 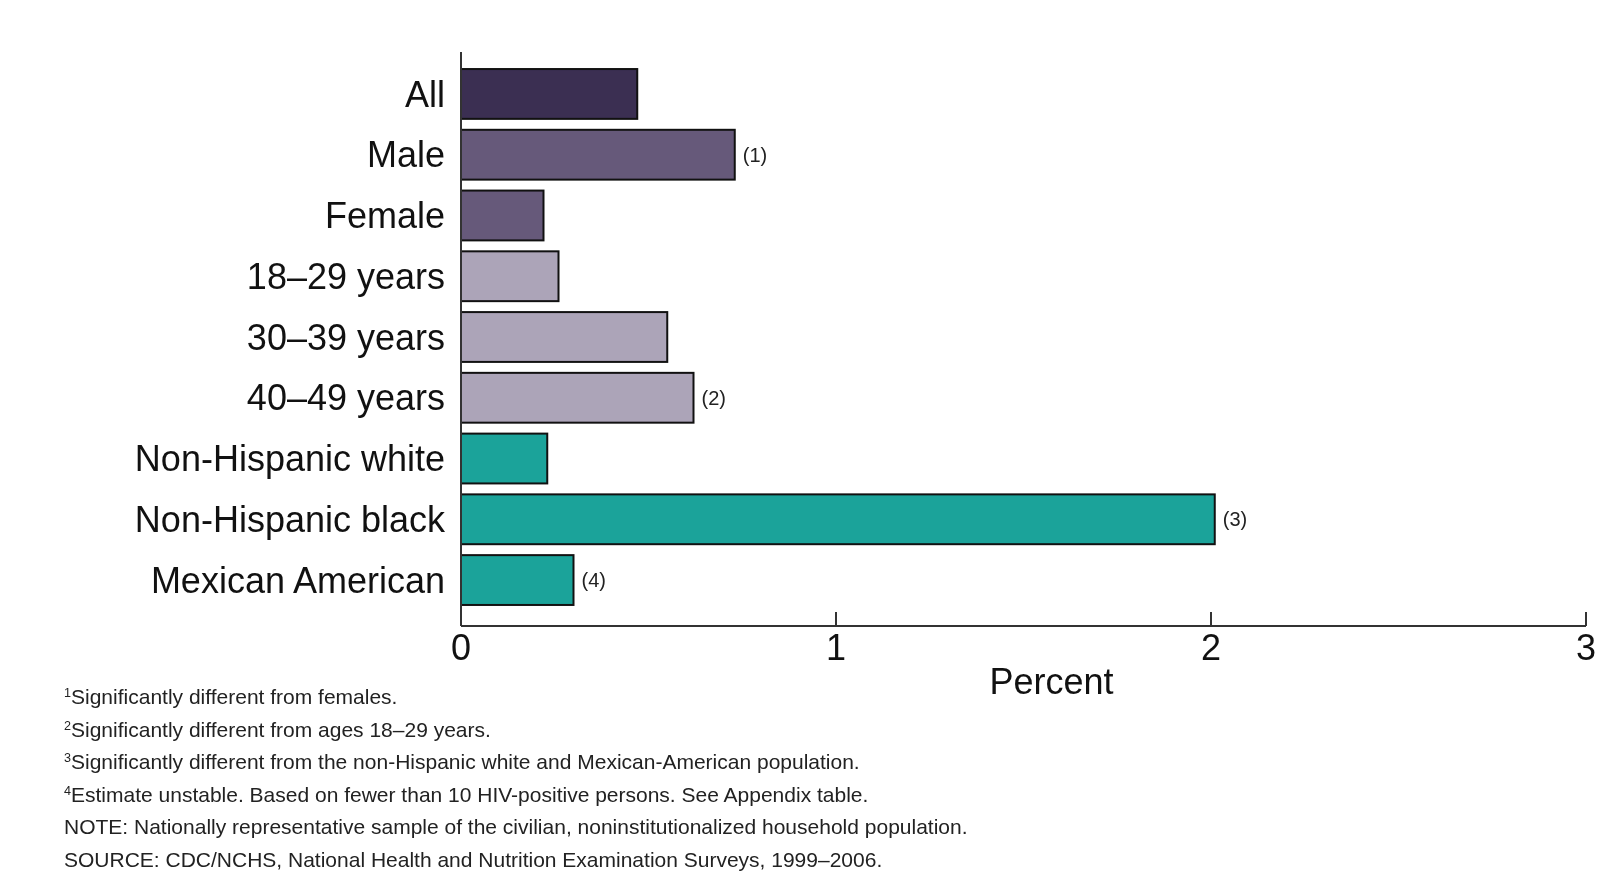 What do you see at coordinates (466, 794) in the screenshot?
I see `text: $^{4}$Estimate unstable. Based on fewer than 10 HIV-positive persons. See Appendix table.` at bounding box center [466, 794].